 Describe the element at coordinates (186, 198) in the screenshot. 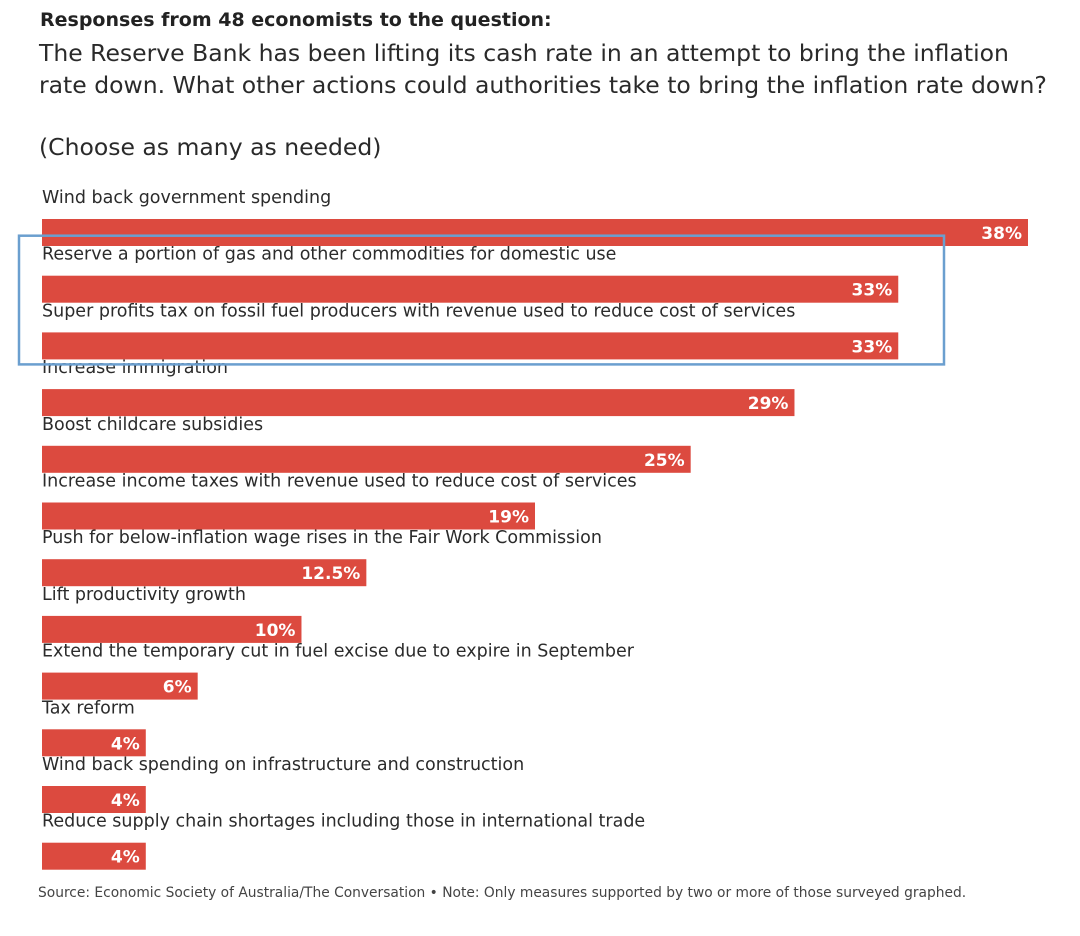

I see `category-label: Wind back government spending` at that location.